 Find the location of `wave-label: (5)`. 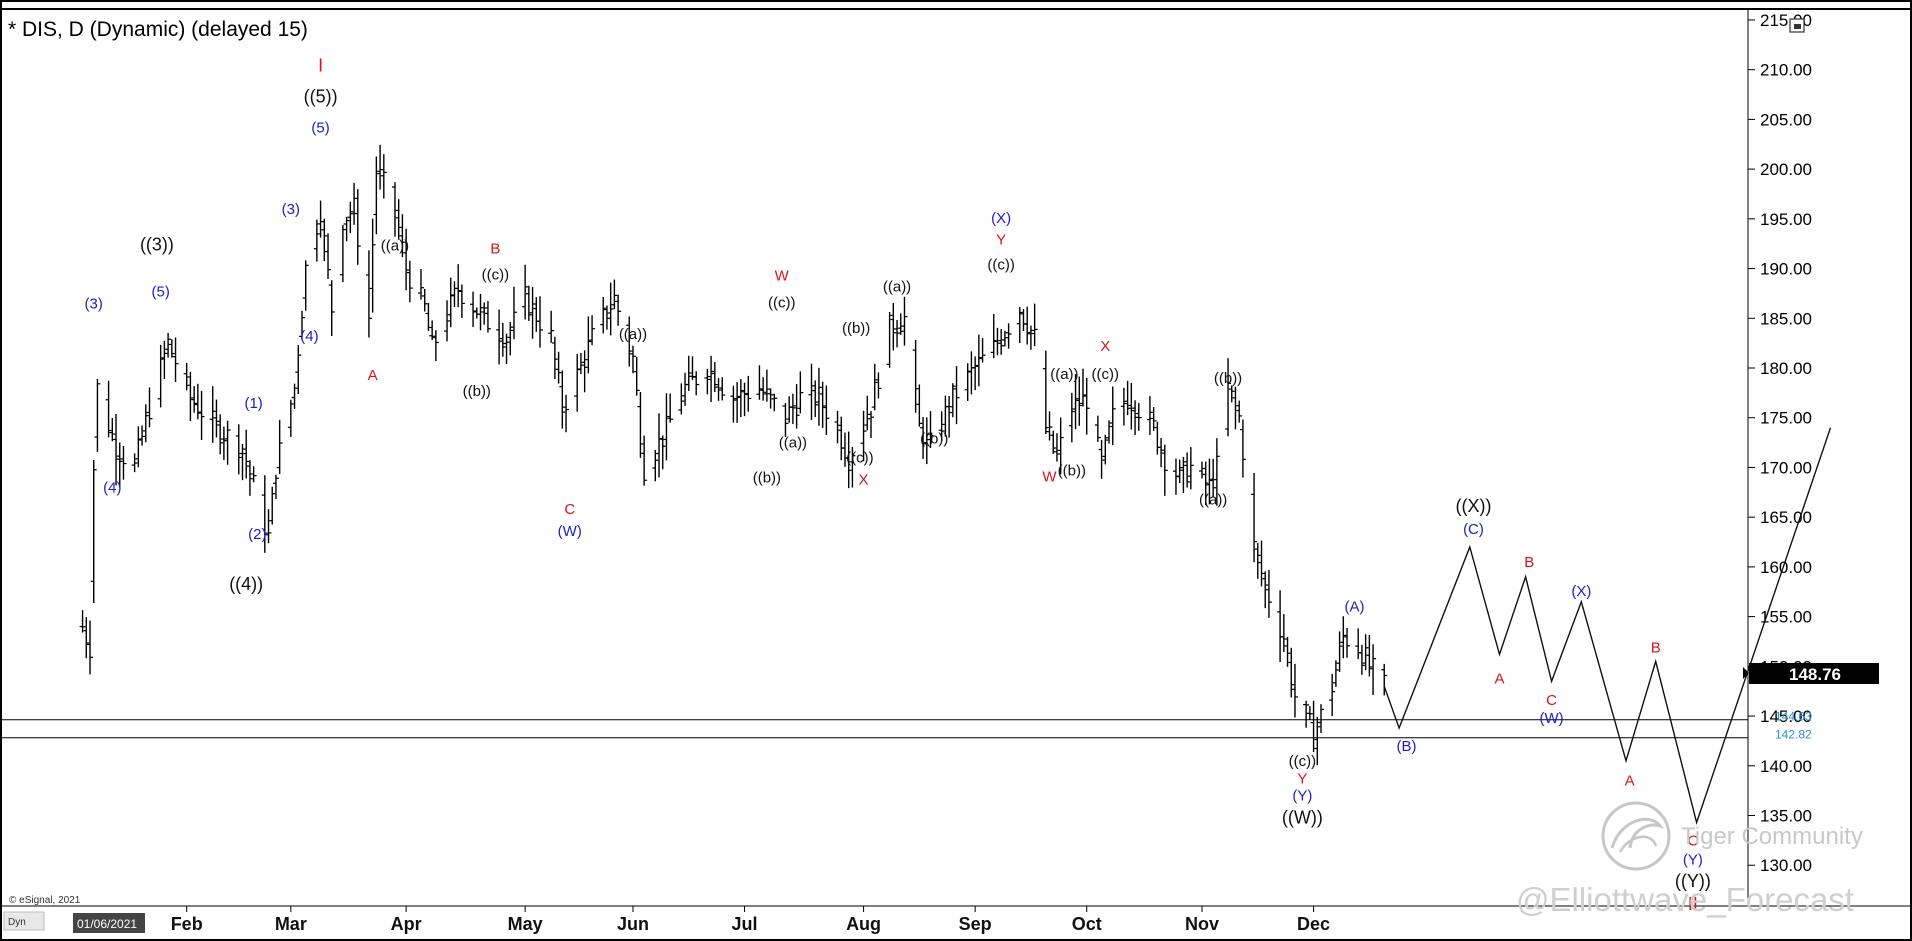

wave-label: (5) is located at coordinates (160, 291).